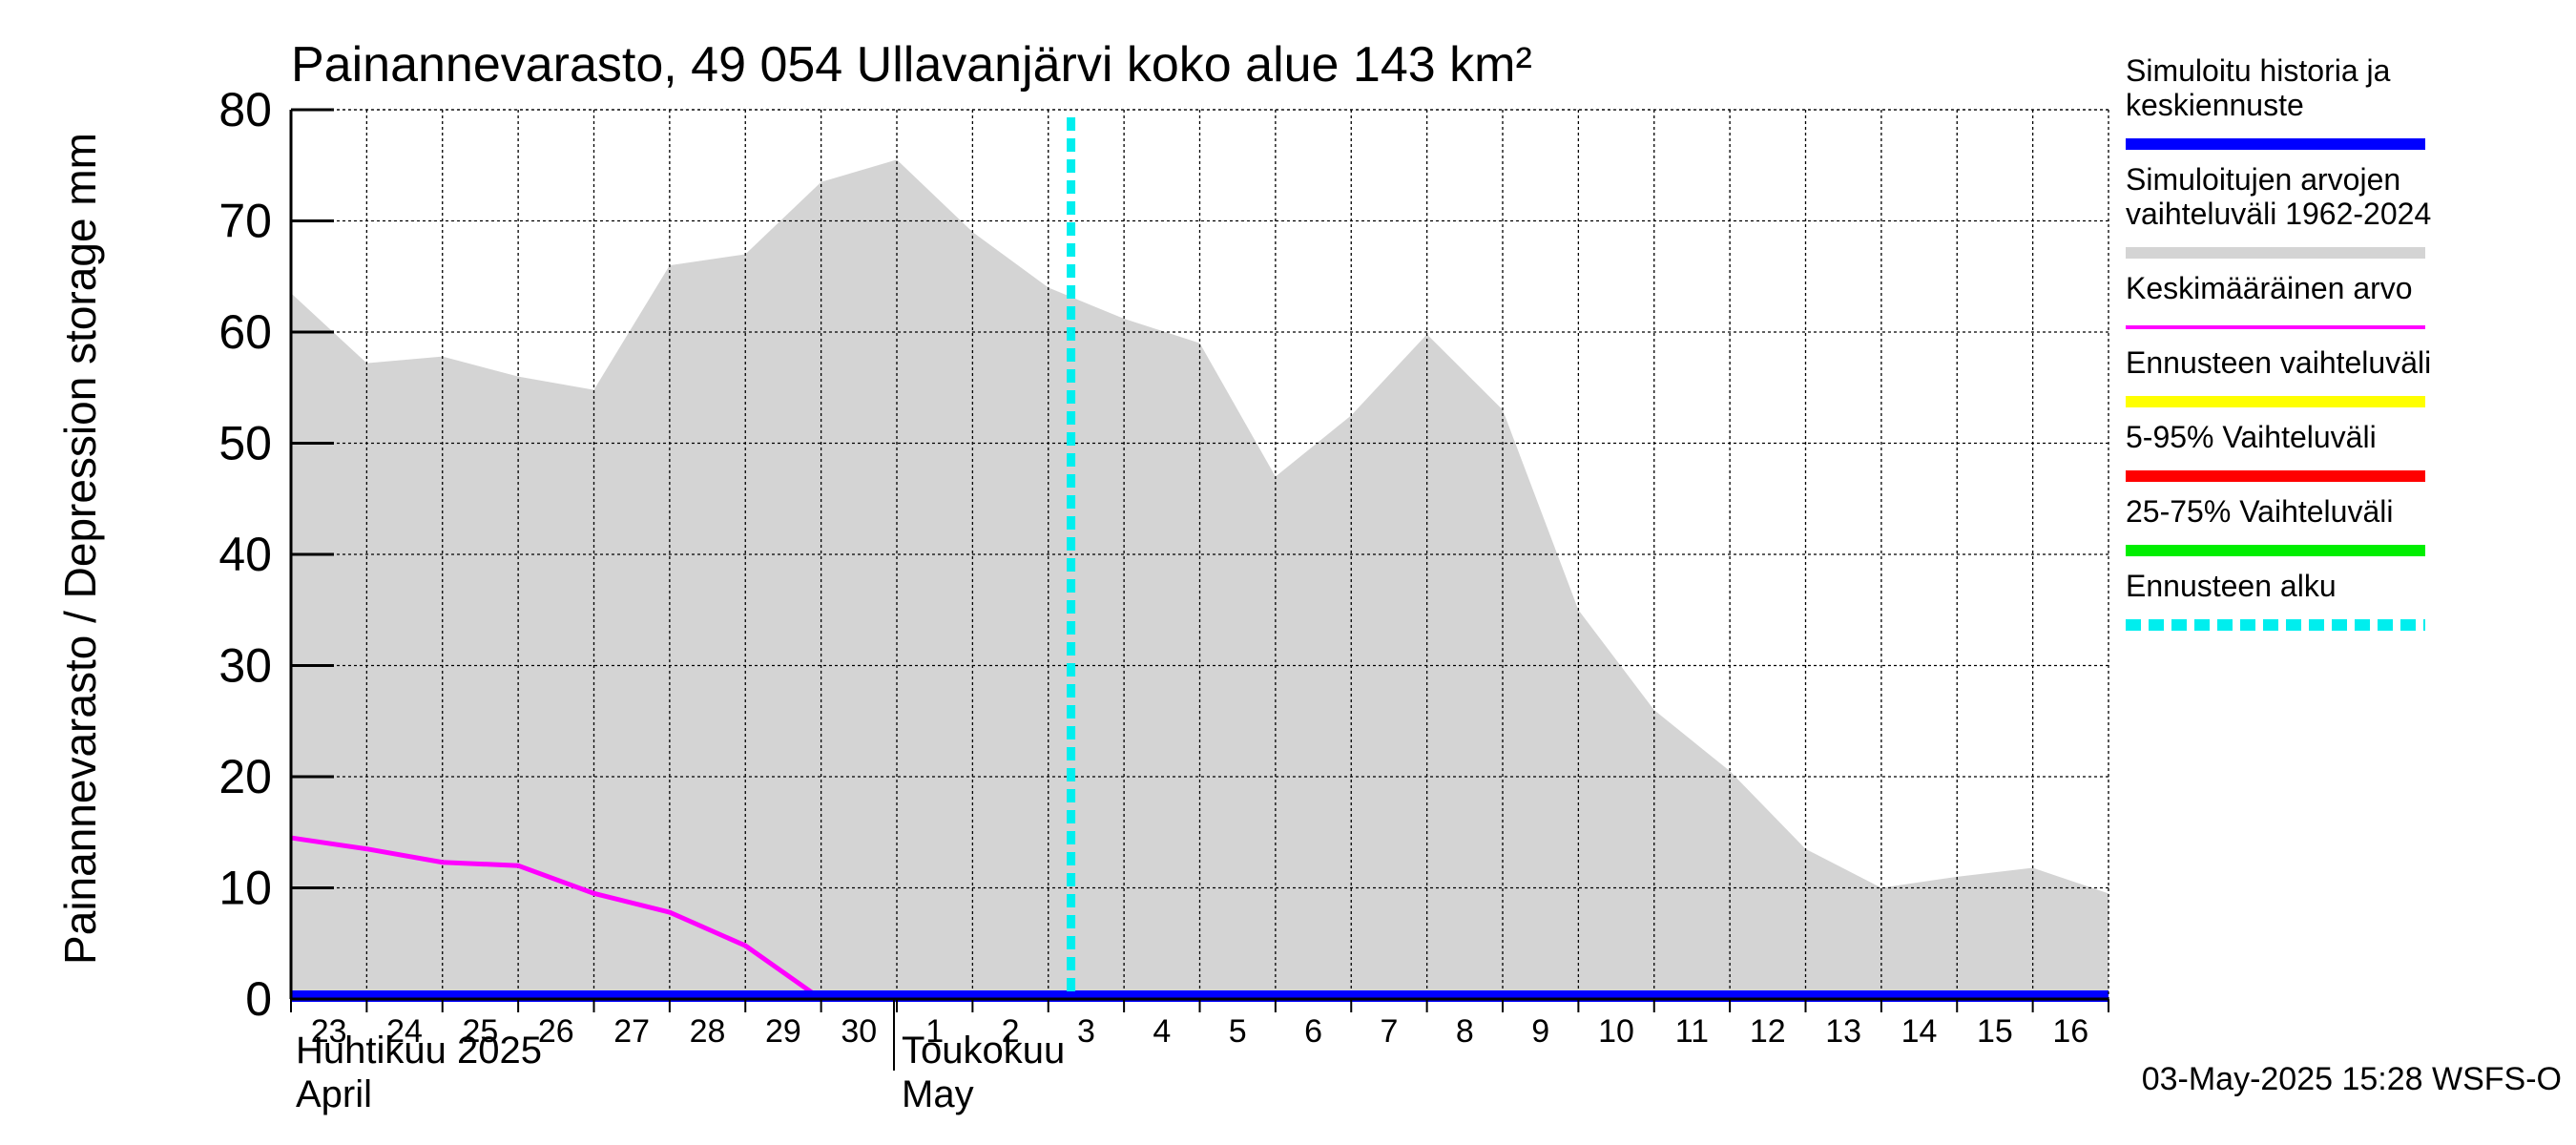 The image size is (2576, 1145). I want to click on x-tick-label: 12, so click(1768, 1031).